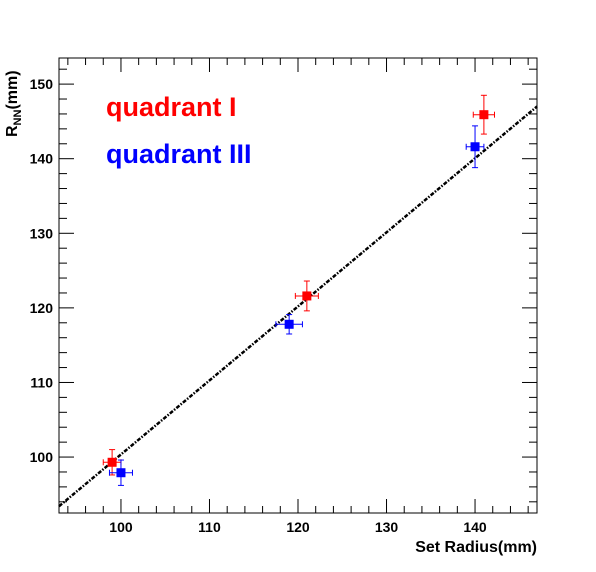  I want to click on y-tick-label: 140, so click(42, 159).